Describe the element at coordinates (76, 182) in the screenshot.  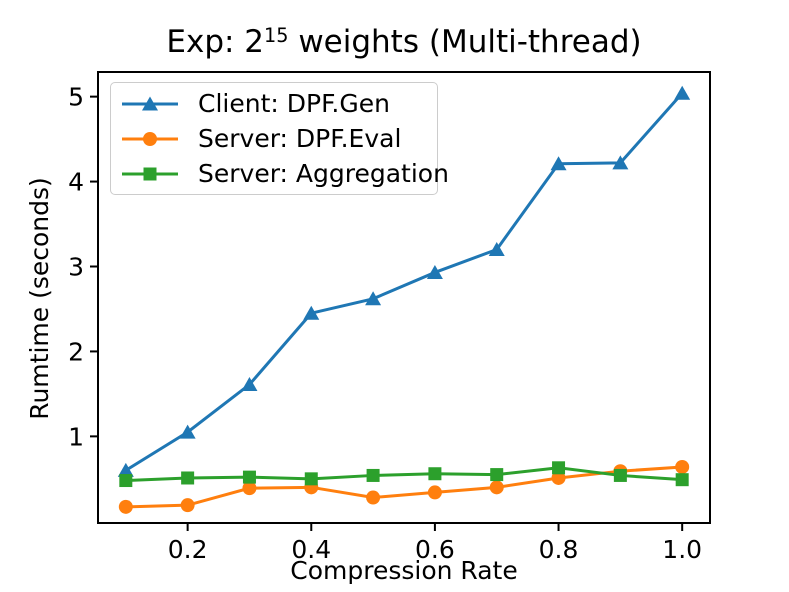
I see `y-tick-label: 4` at that location.